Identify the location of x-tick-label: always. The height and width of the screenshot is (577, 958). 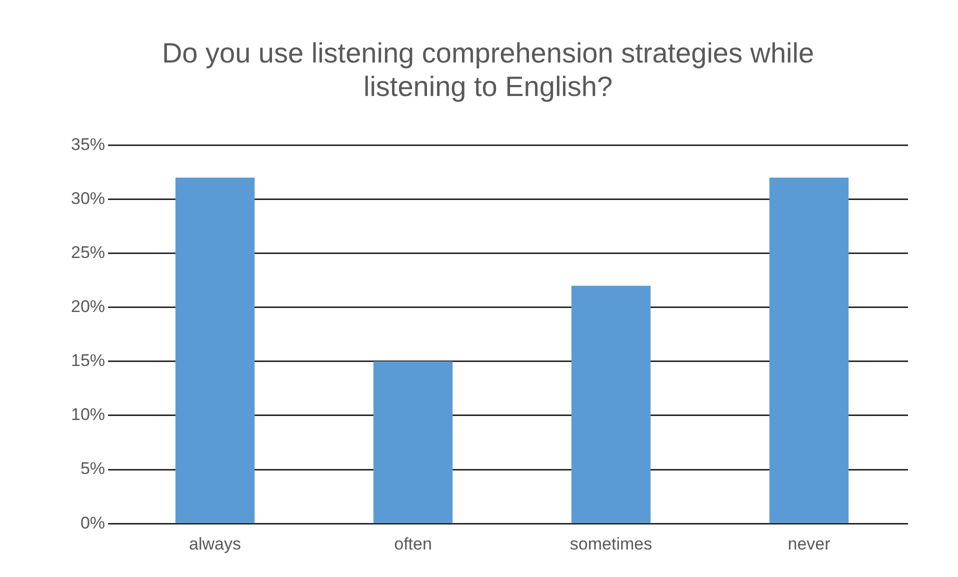
(215, 544).